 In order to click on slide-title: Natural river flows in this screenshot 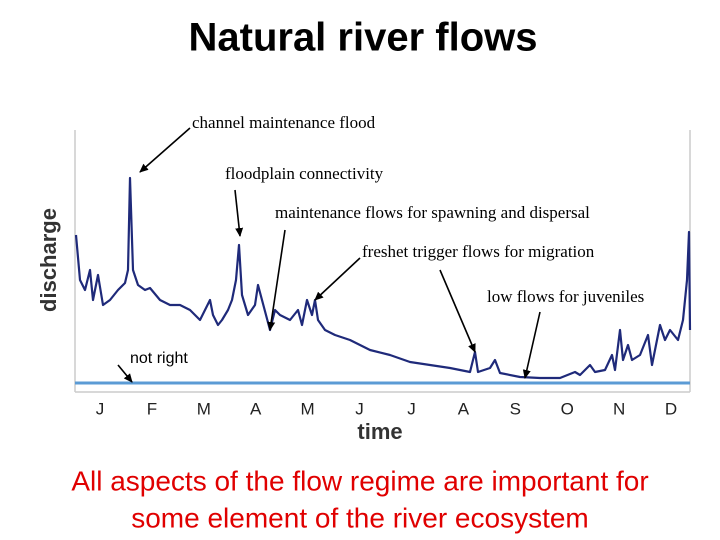, I will do `click(362, 38)`.